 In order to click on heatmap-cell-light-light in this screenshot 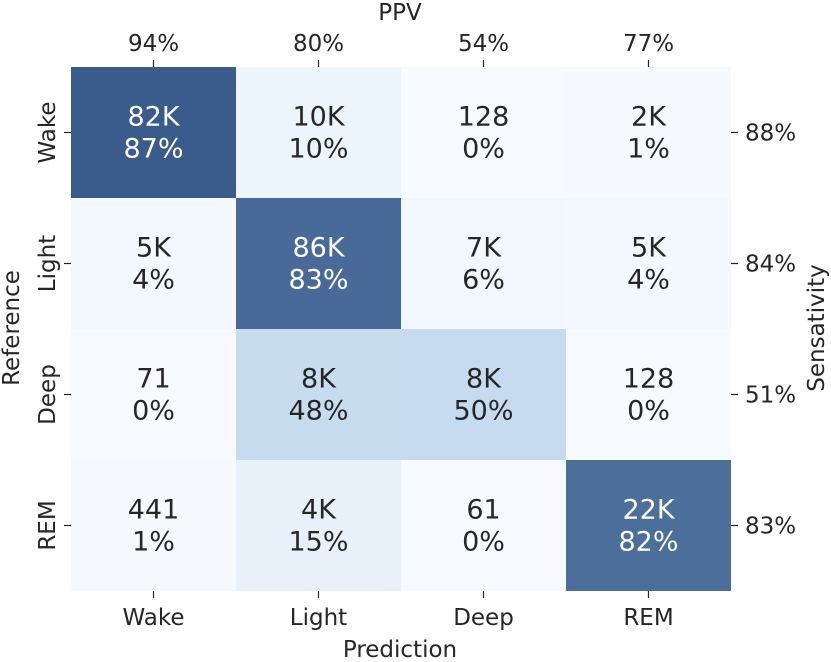, I will do `click(318, 263)`.